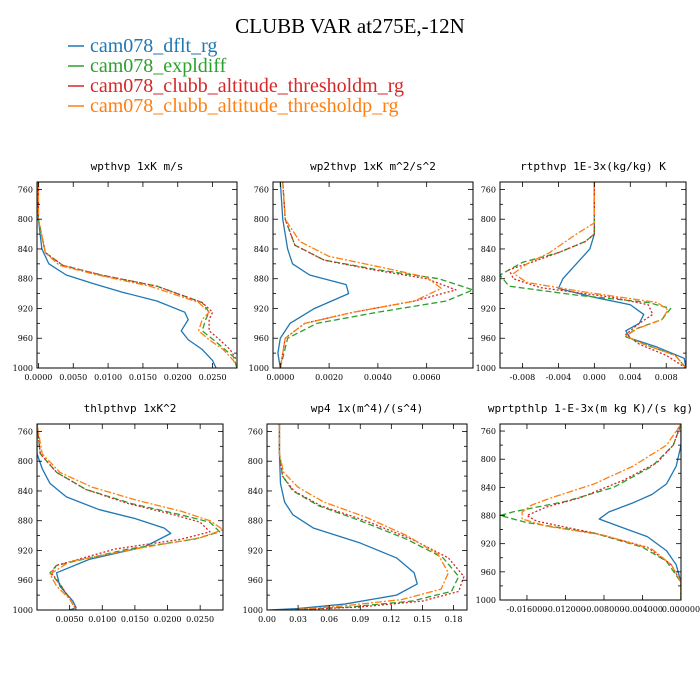  Describe the element at coordinates (360, 619) in the screenshot. I see `x-tick-label: 0.09` at that location.